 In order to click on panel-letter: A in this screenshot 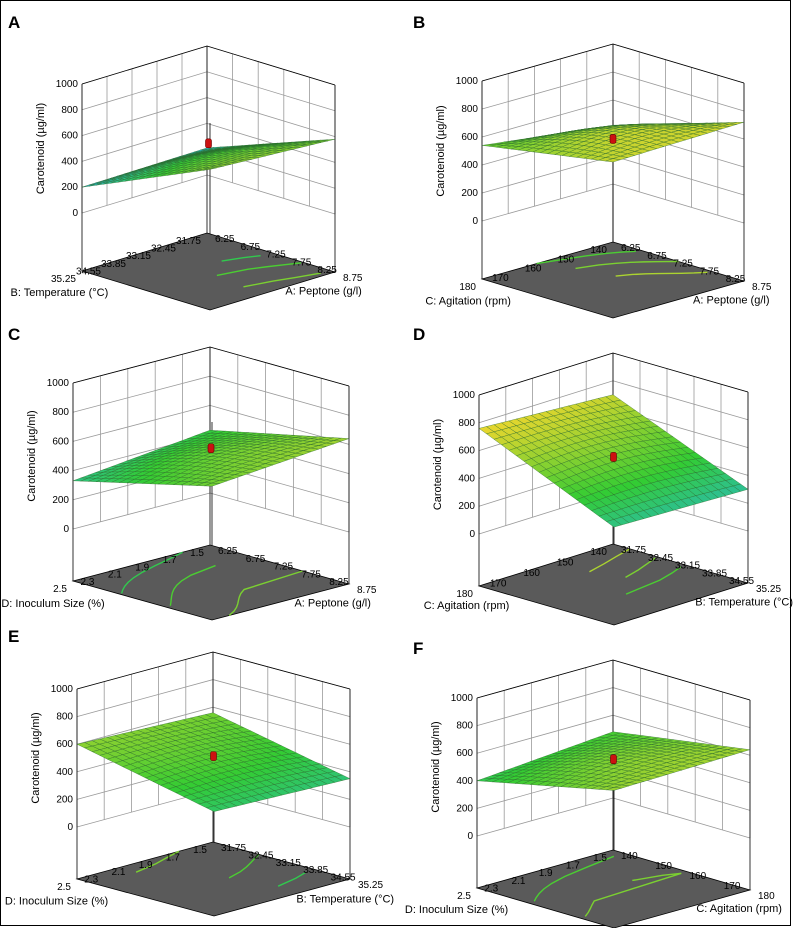, I will do `click(14, 22)`.